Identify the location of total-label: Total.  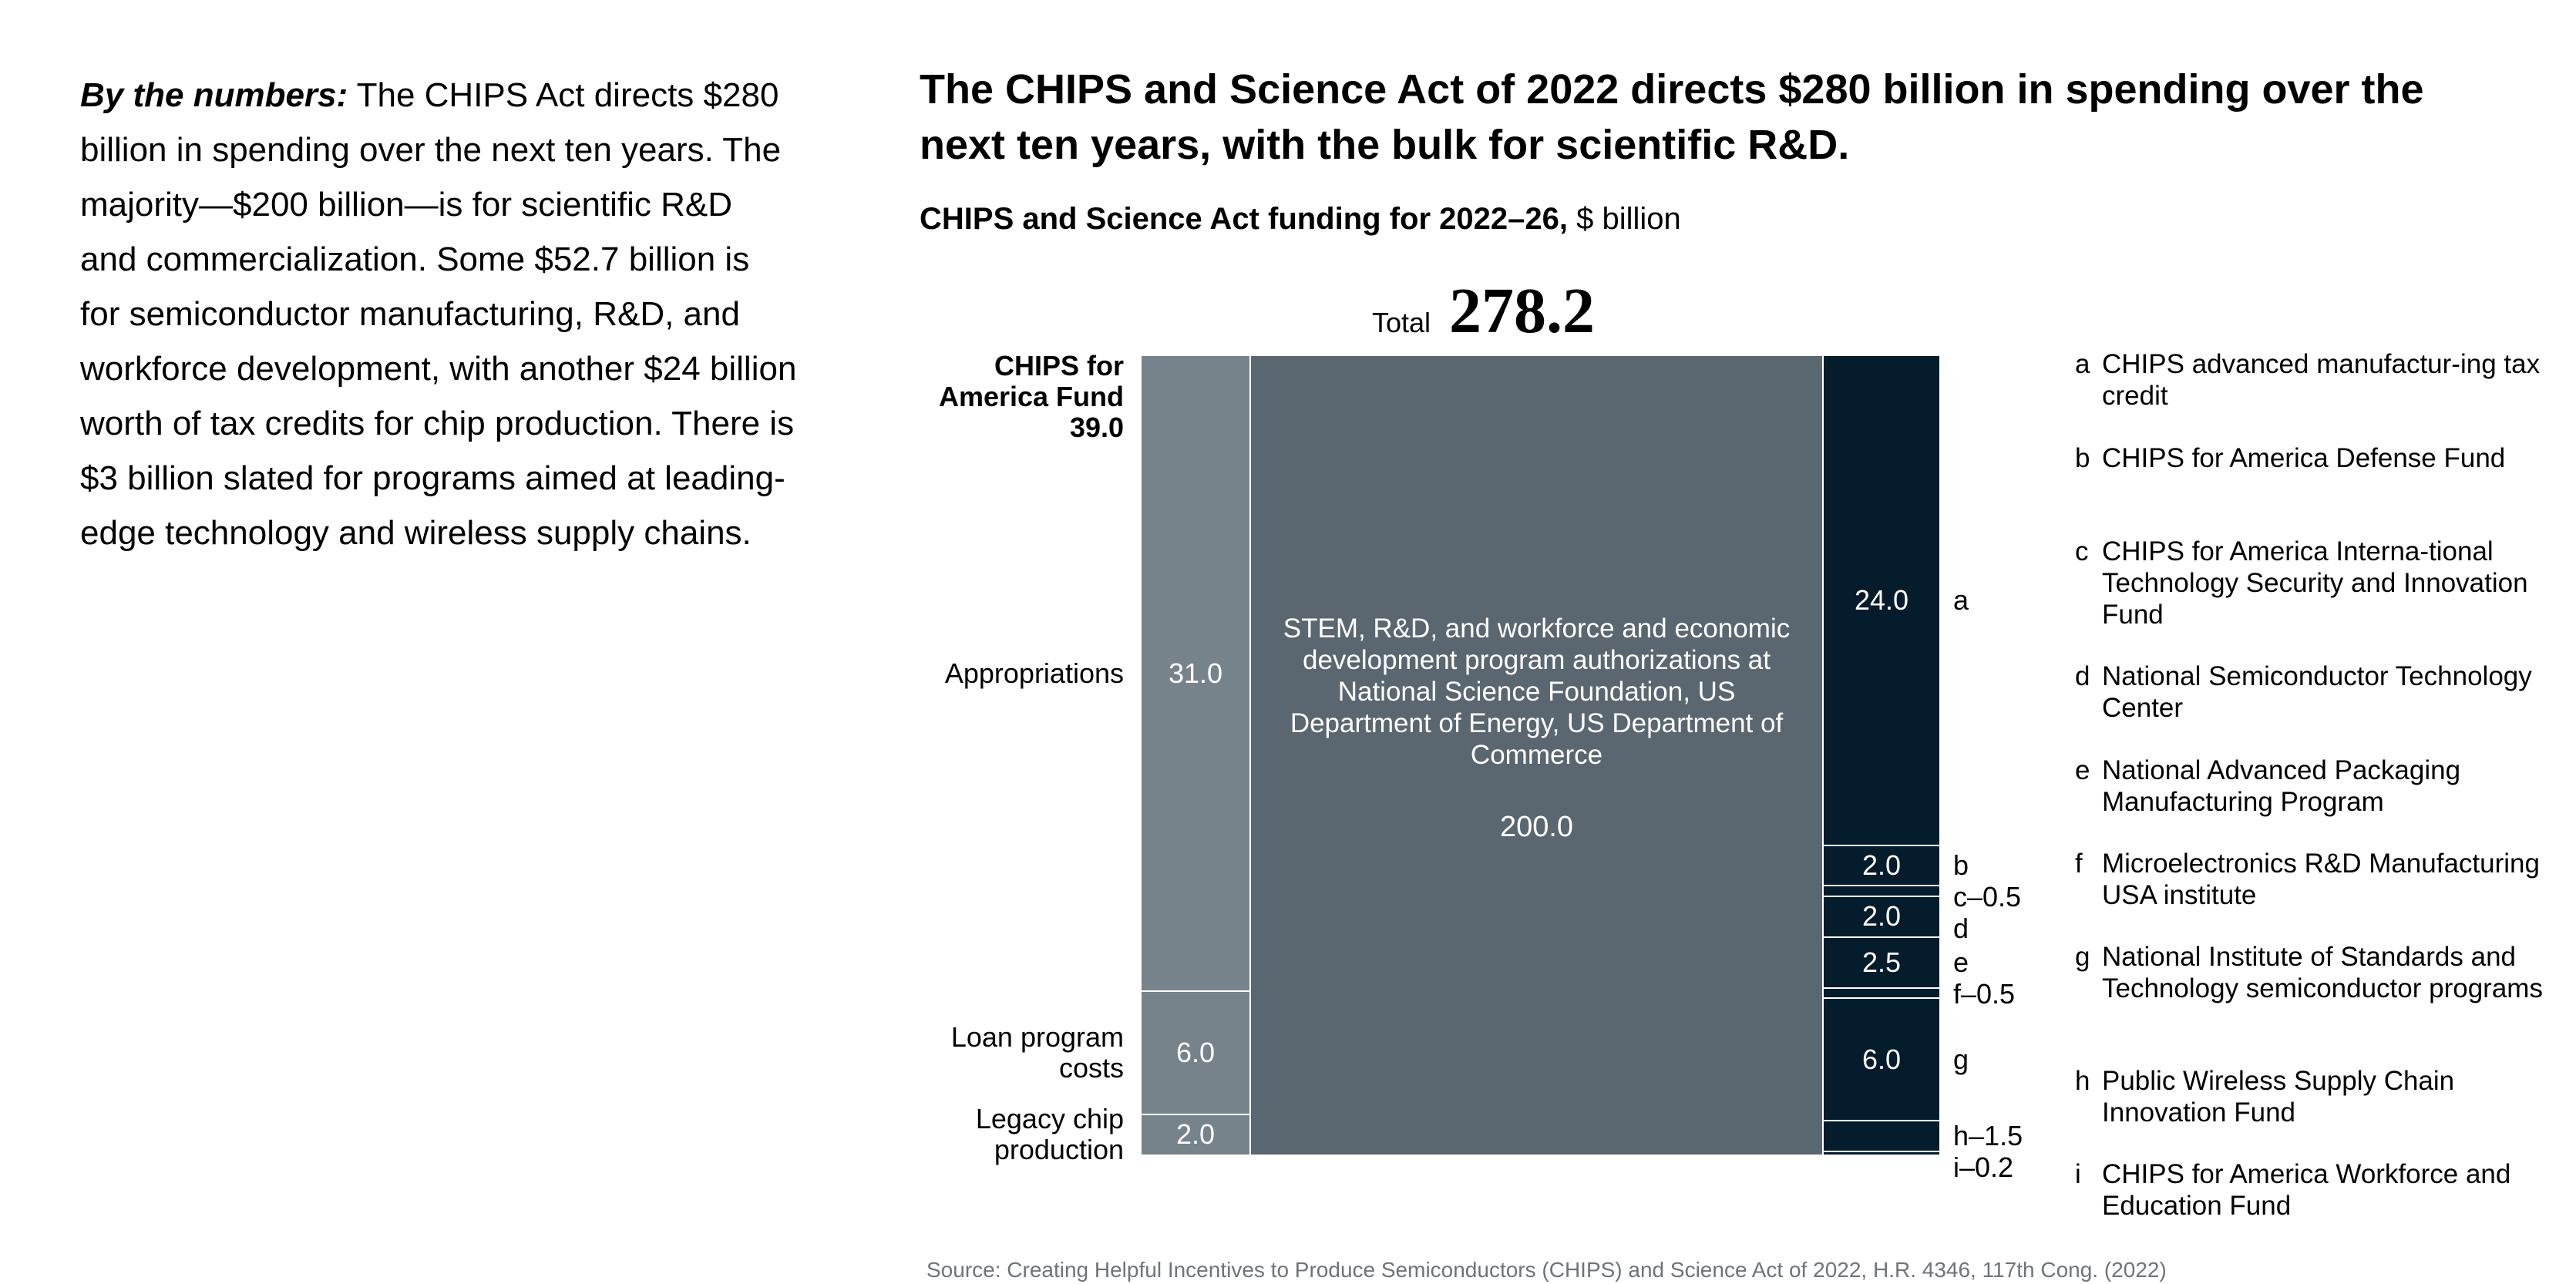
(1401, 322).